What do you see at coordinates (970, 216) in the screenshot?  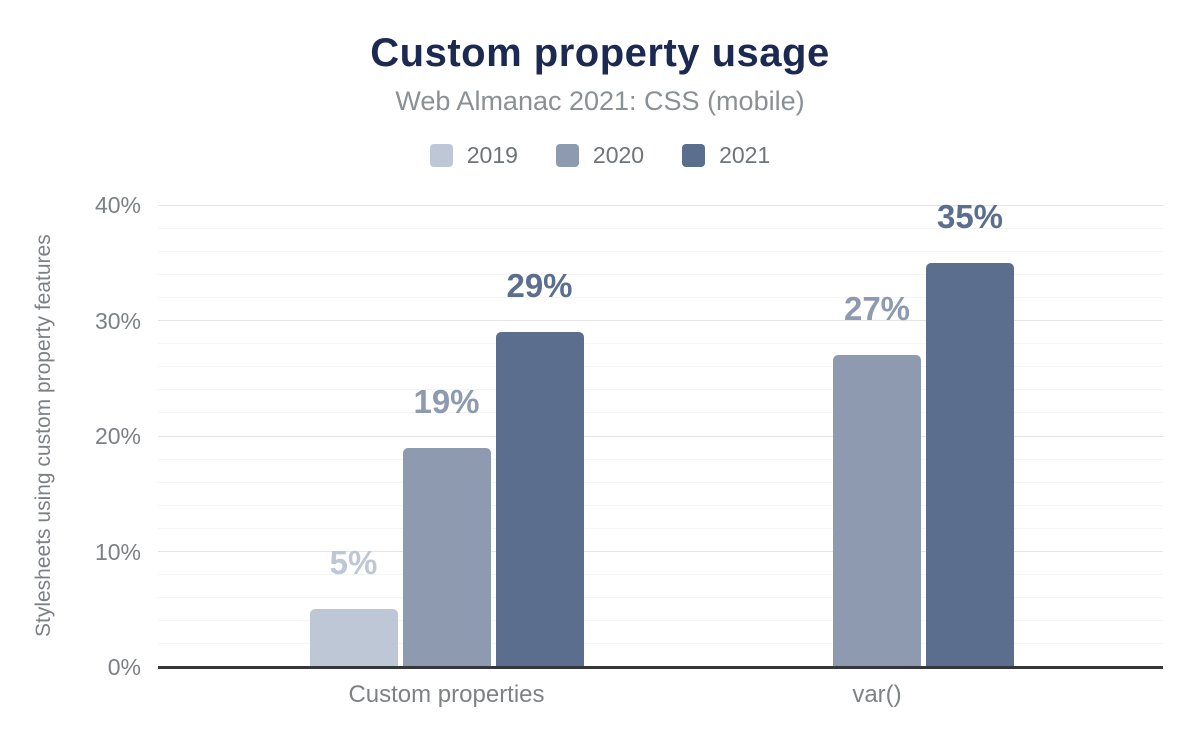 I see `value-label-2021-var: 35%` at bounding box center [970, 216].